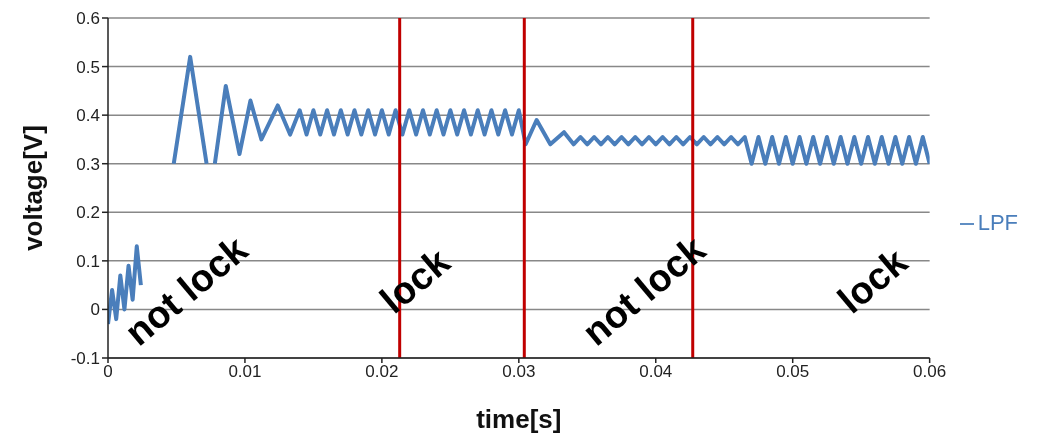  What do you see at coordinates (88, 67) in the screenshot?
I see `y-tick-label: 0.5` at bounding box center [88, 67].